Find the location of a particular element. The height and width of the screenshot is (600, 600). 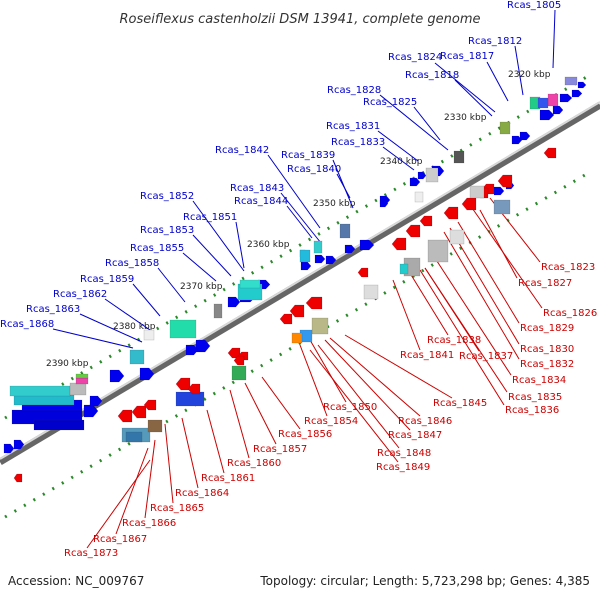

forward-gene-label: Rcas_1862 is located at coordinates (80, 294).